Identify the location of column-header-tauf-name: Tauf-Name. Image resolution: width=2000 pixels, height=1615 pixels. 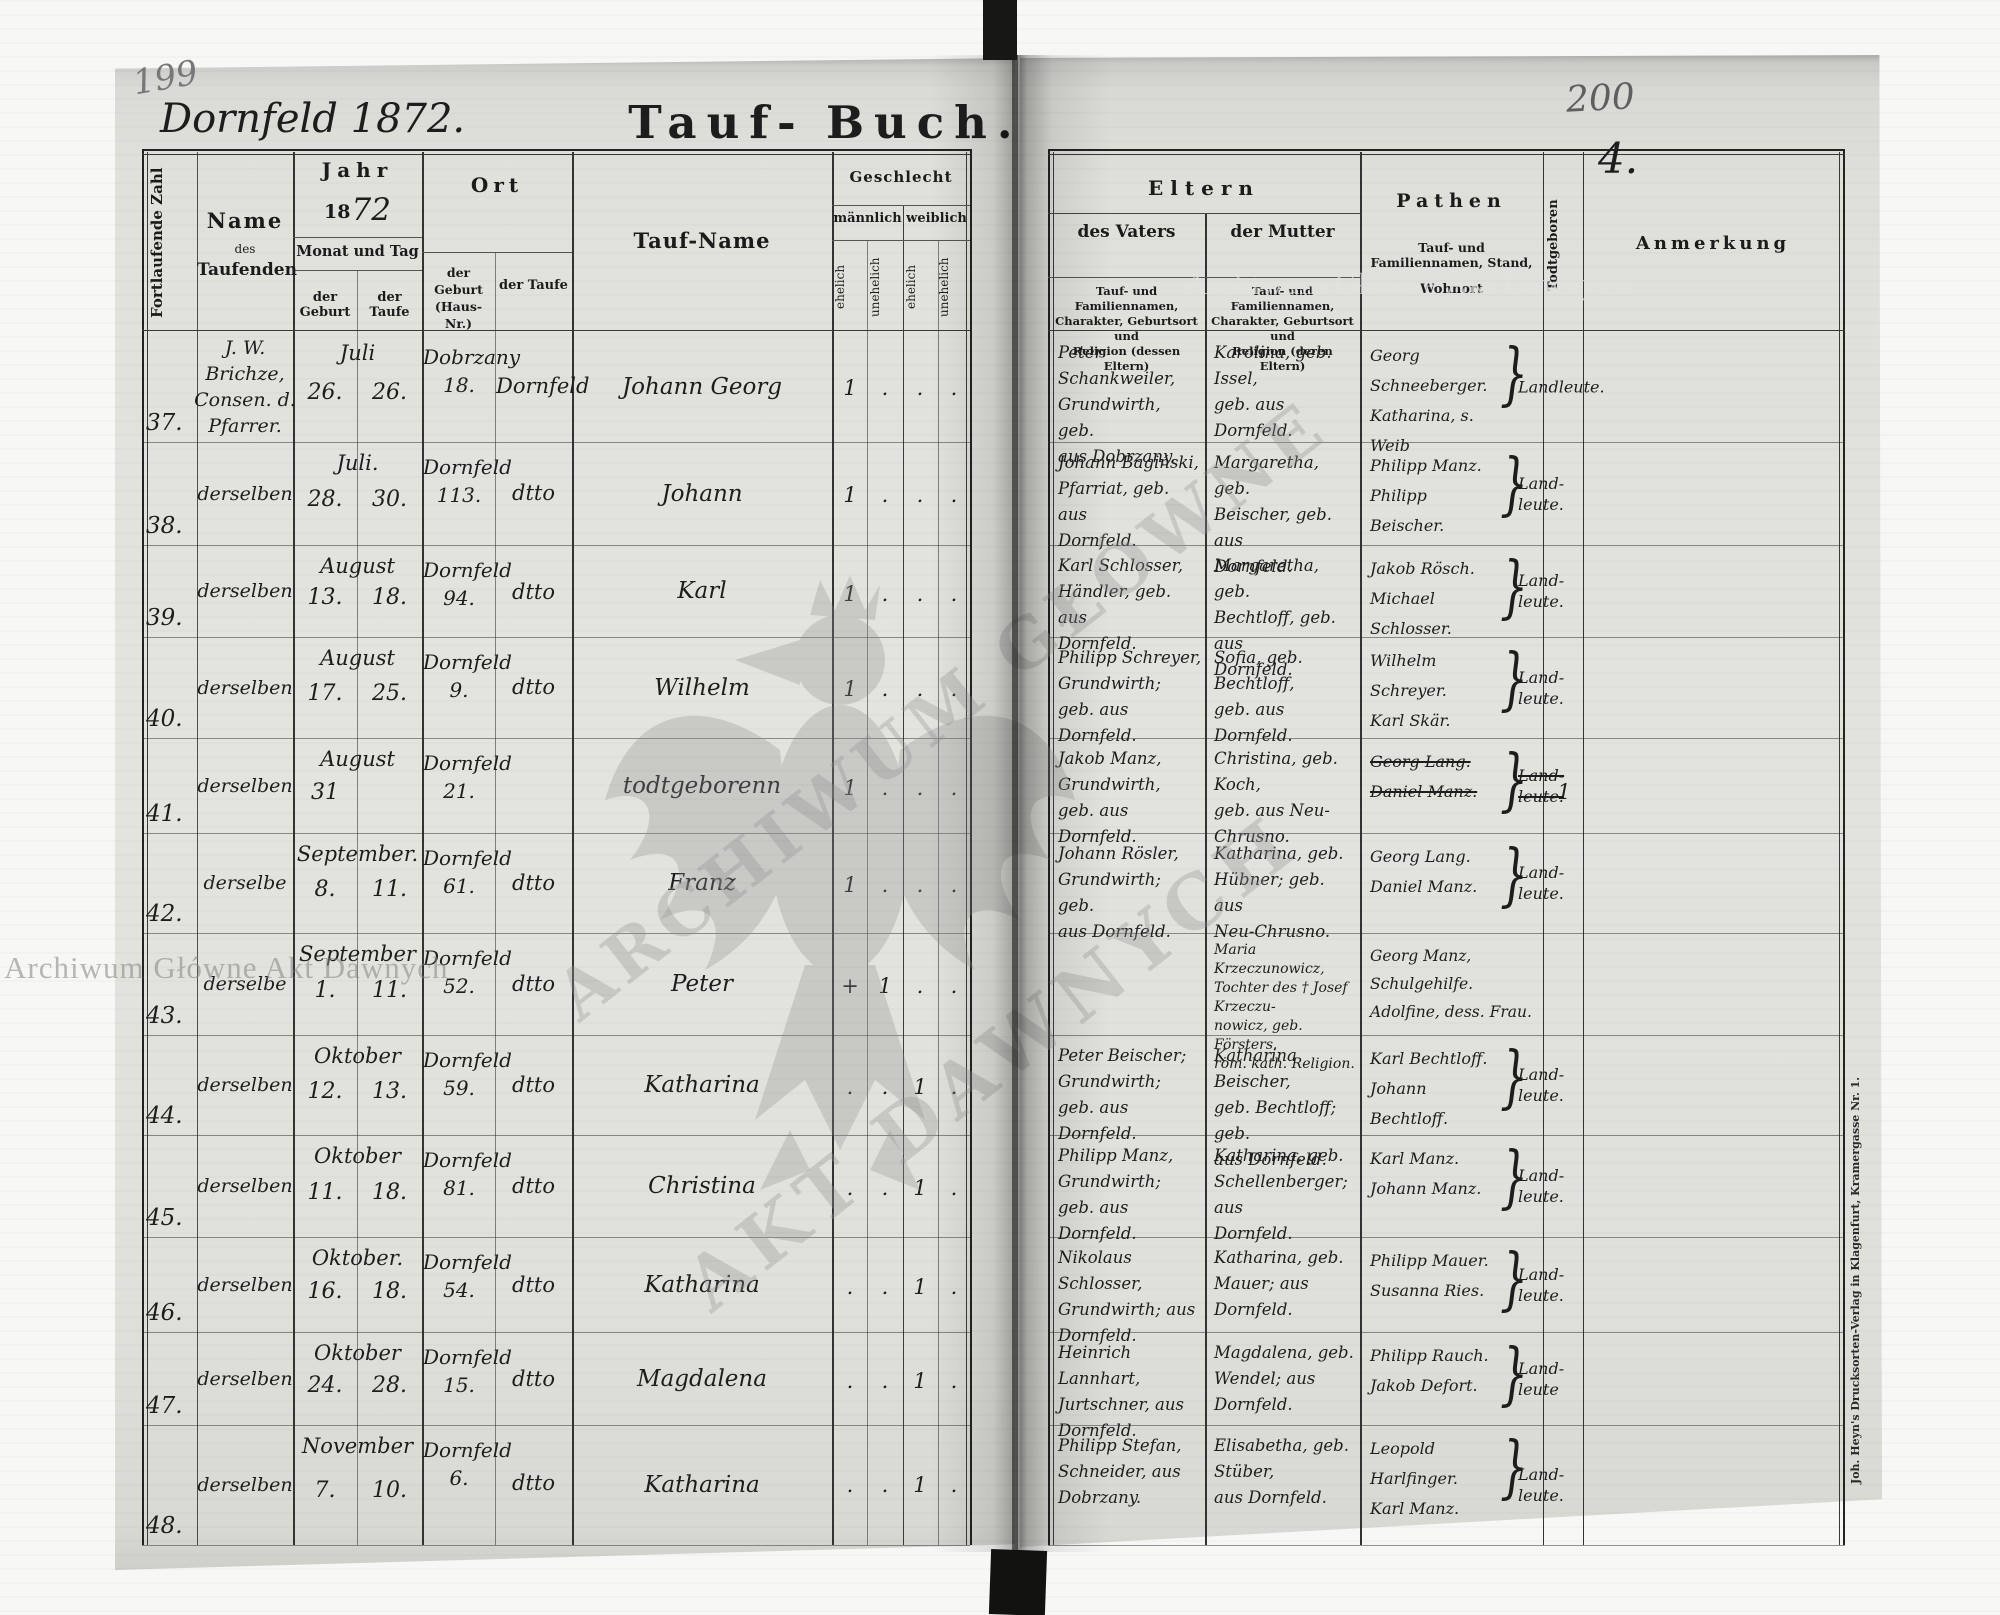
(702, 240).